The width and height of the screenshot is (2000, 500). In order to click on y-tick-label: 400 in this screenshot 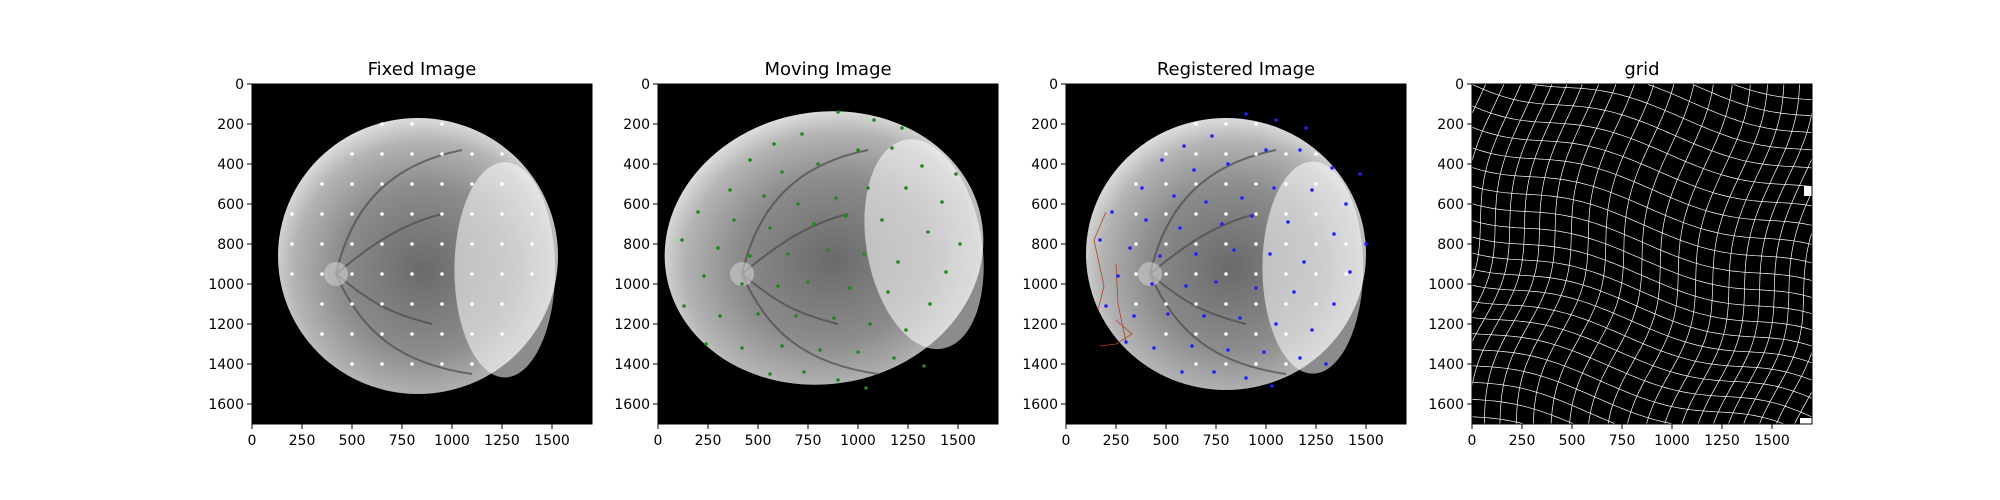, I will do `click(636, 165)`.